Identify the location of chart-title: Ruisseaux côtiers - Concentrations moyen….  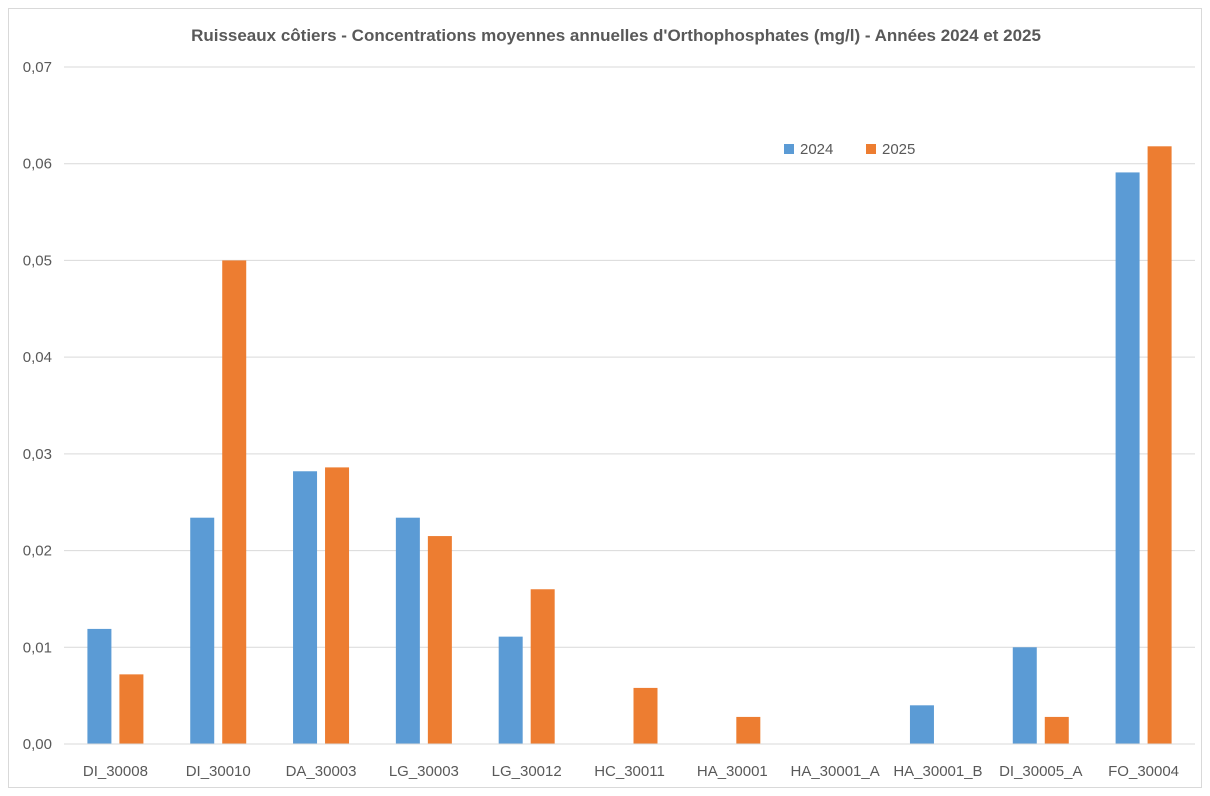
(616, 35).